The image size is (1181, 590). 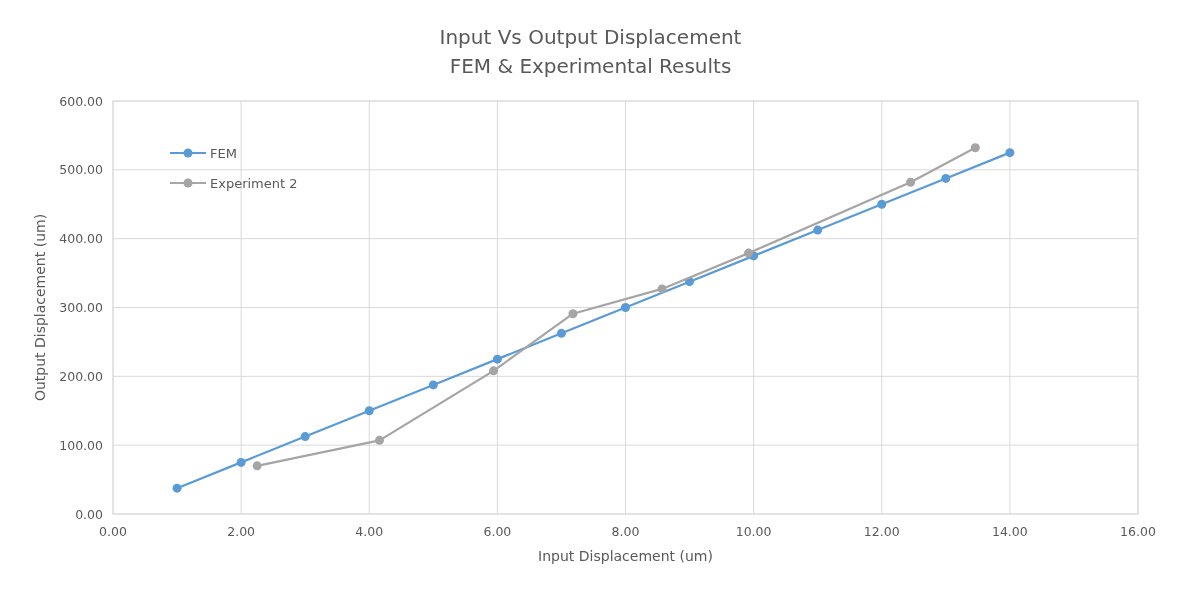 I want to click on y-tick-label: 400.00, so click(x=81, y=239).